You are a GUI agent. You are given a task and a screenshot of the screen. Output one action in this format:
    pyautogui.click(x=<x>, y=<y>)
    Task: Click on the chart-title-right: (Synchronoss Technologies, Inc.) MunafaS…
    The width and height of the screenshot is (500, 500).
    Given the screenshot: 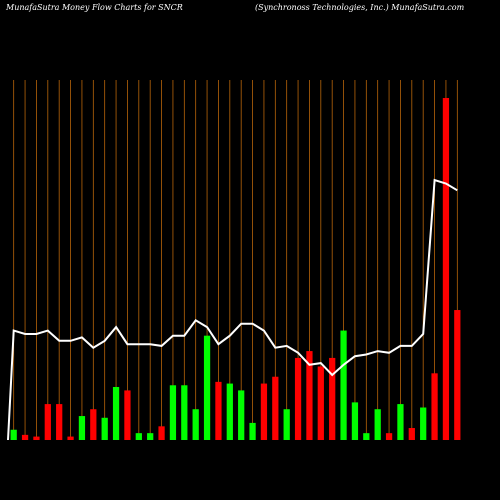 What is the action you would take?
    pyautogui.click(x=360, y=7)
    